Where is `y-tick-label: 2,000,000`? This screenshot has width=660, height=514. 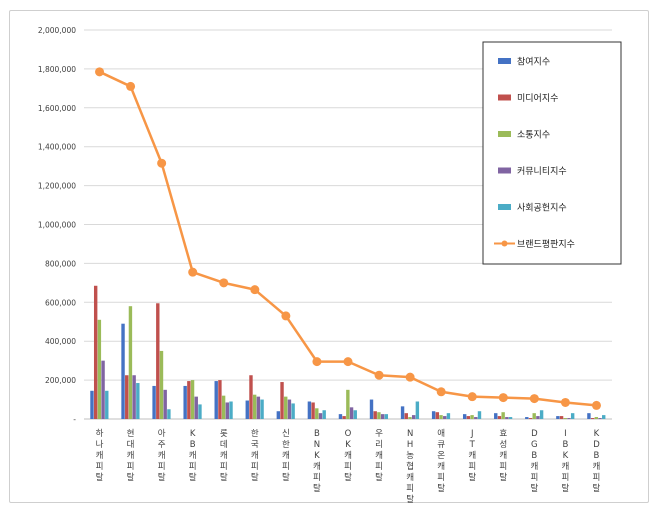
y-tick-label: 2,000,000 is located at coordinates (57, 30).